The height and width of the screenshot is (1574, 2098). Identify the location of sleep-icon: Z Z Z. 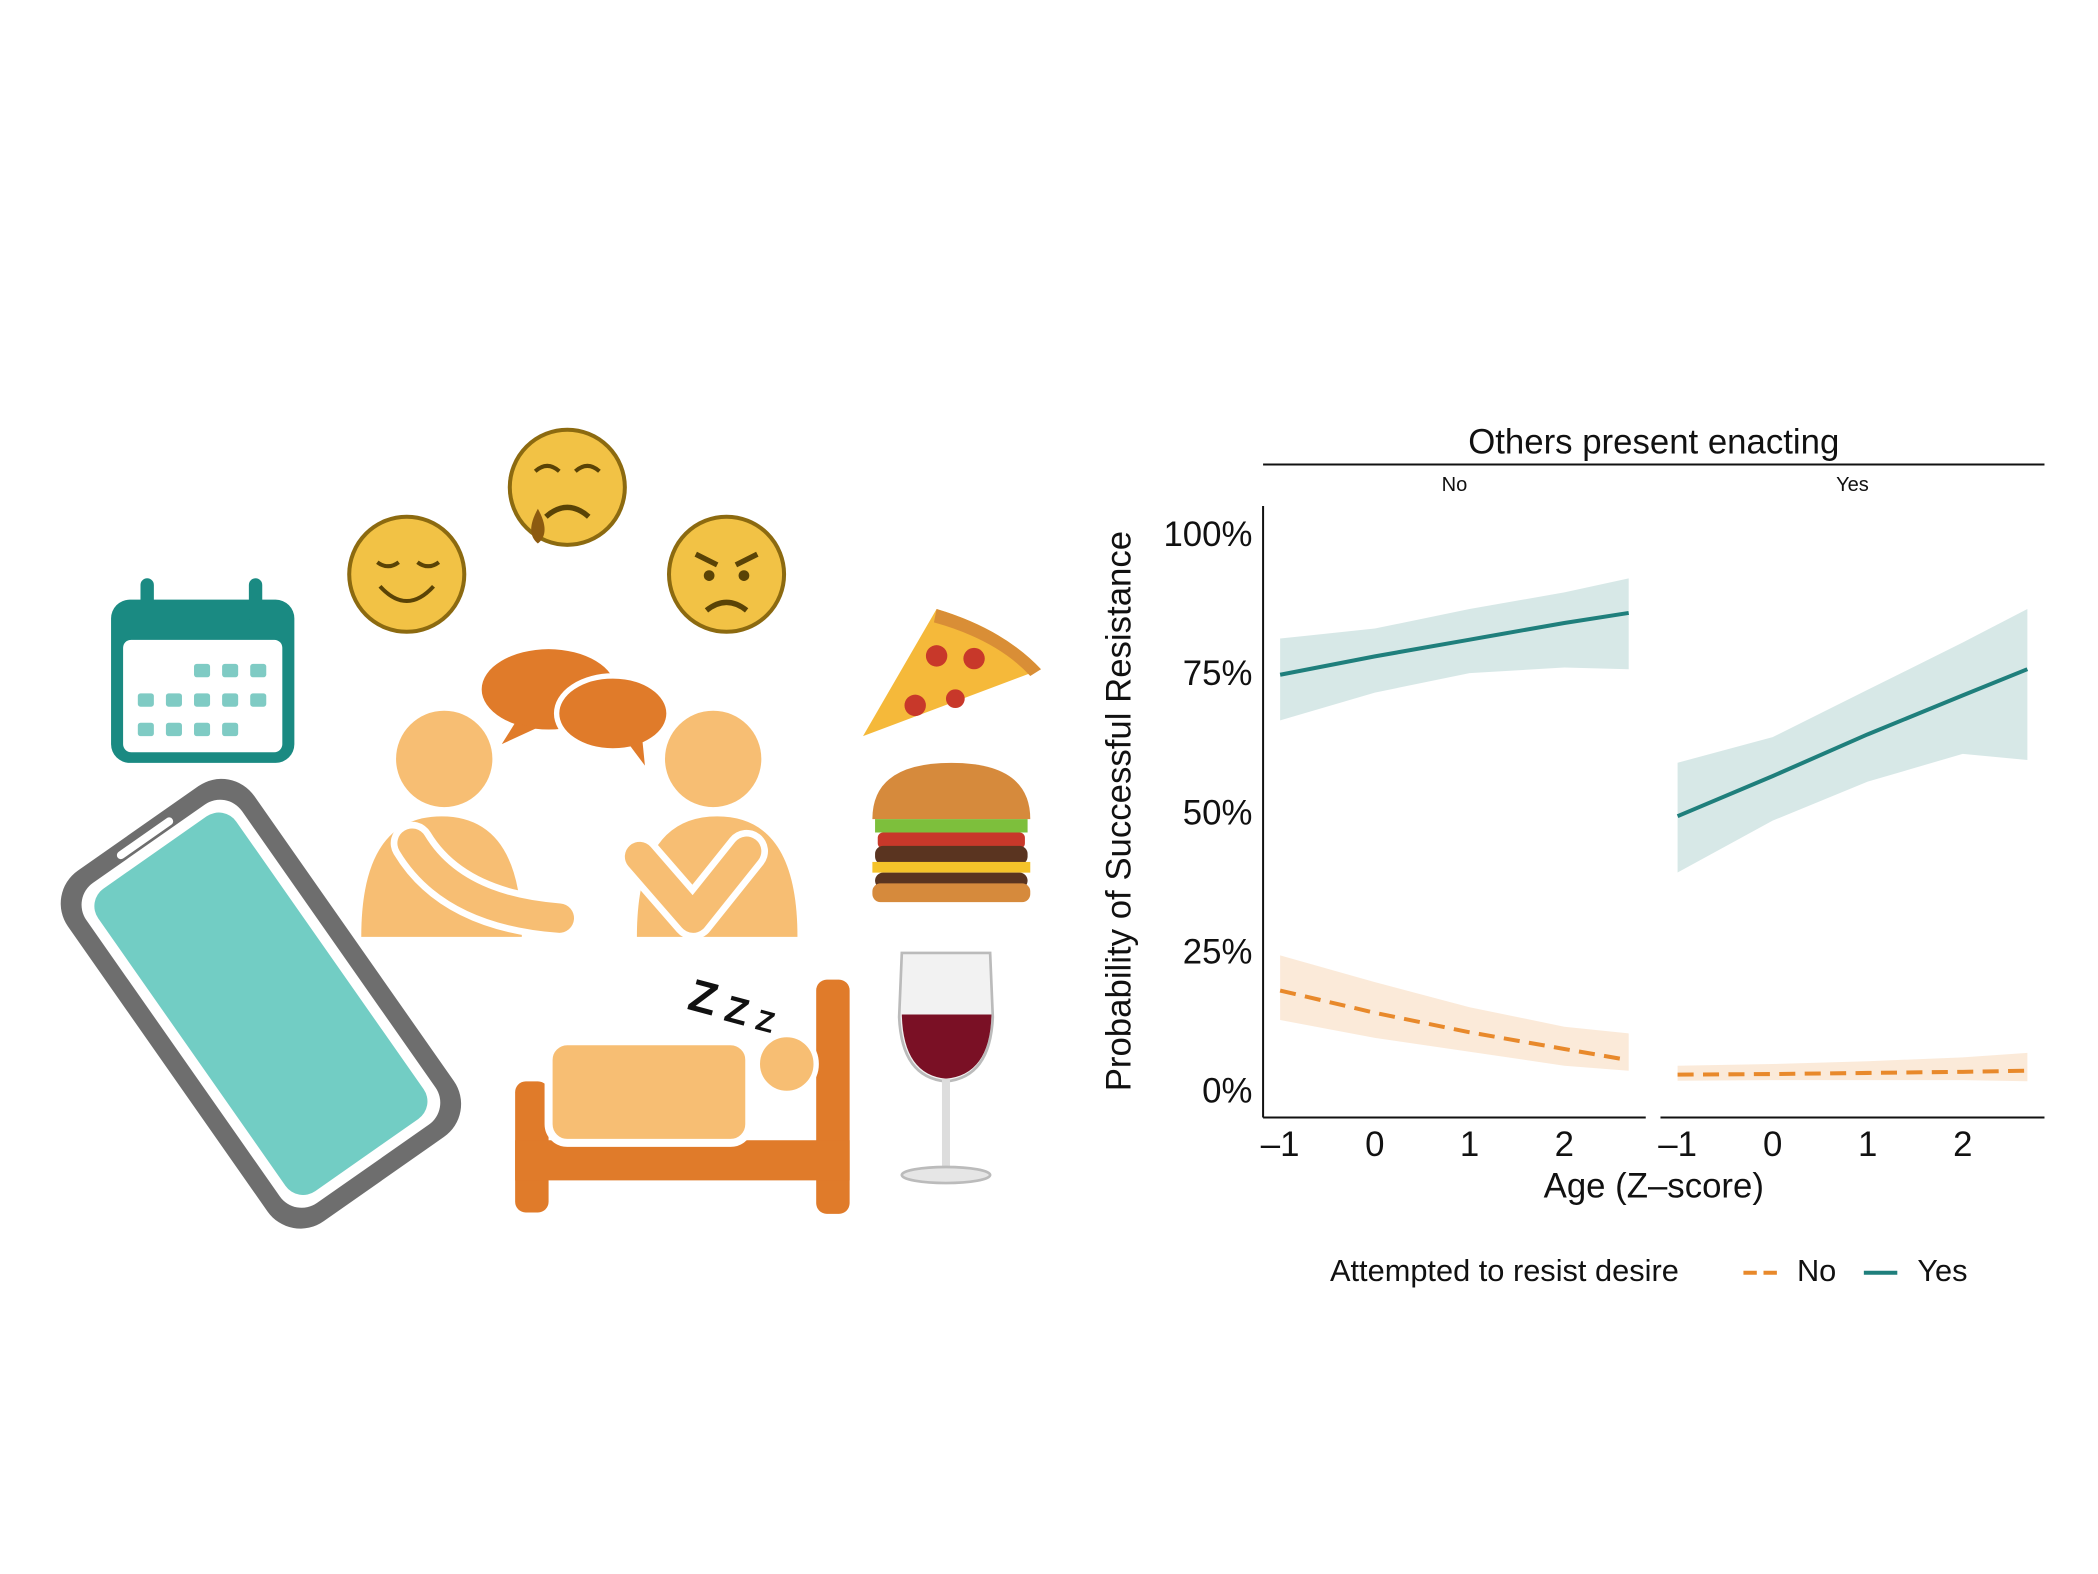
(682, 1091).